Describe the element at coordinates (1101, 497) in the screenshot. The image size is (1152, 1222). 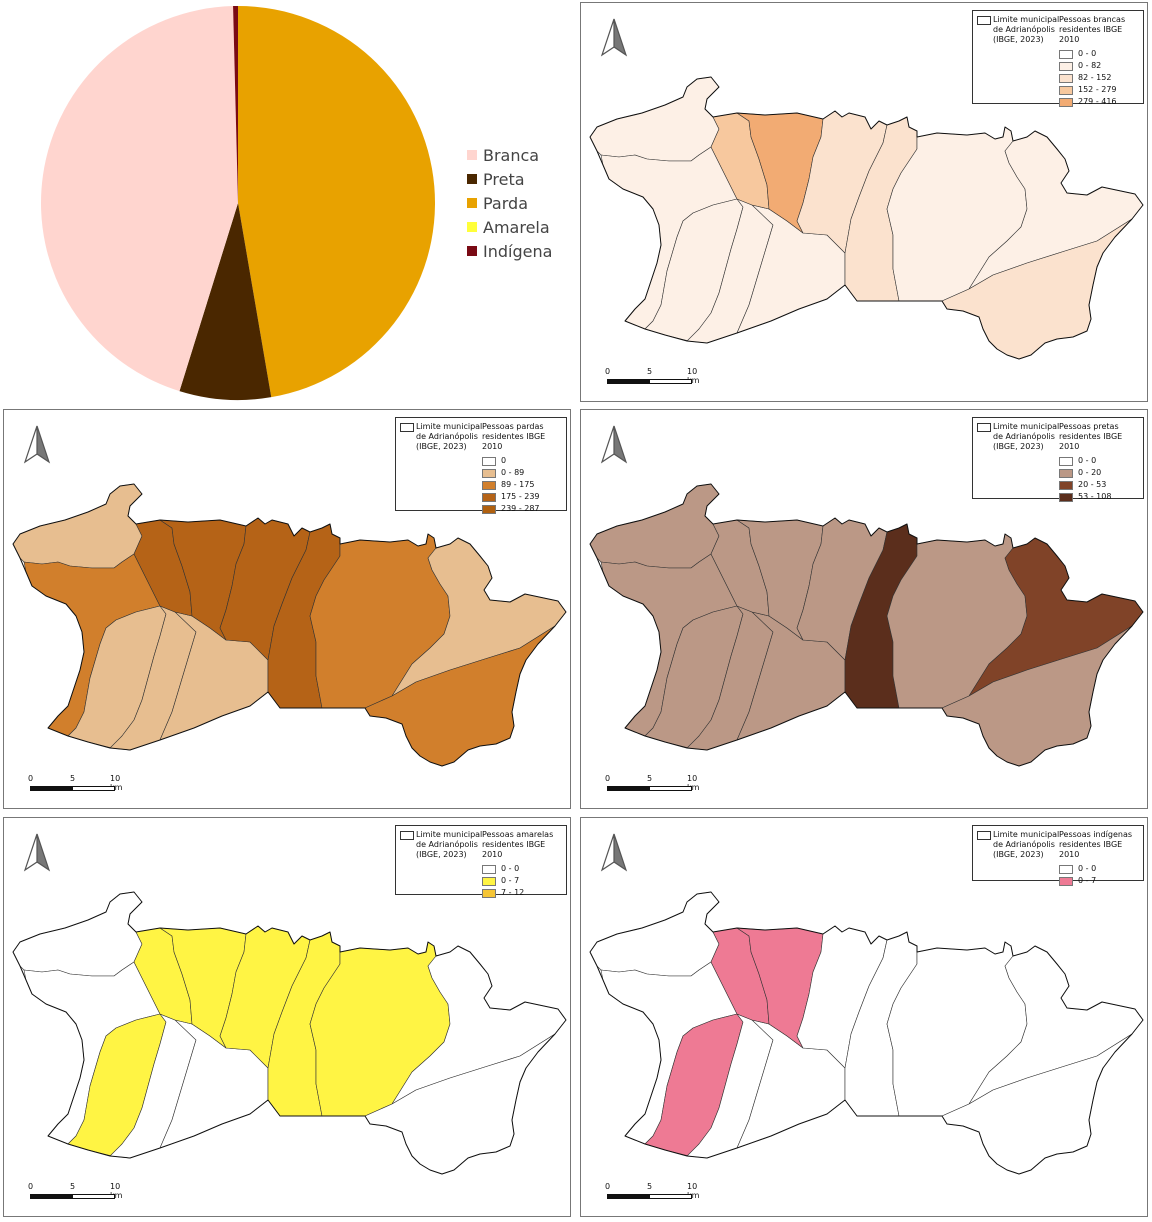
I see `legend-class: 53 - 108` at that location.